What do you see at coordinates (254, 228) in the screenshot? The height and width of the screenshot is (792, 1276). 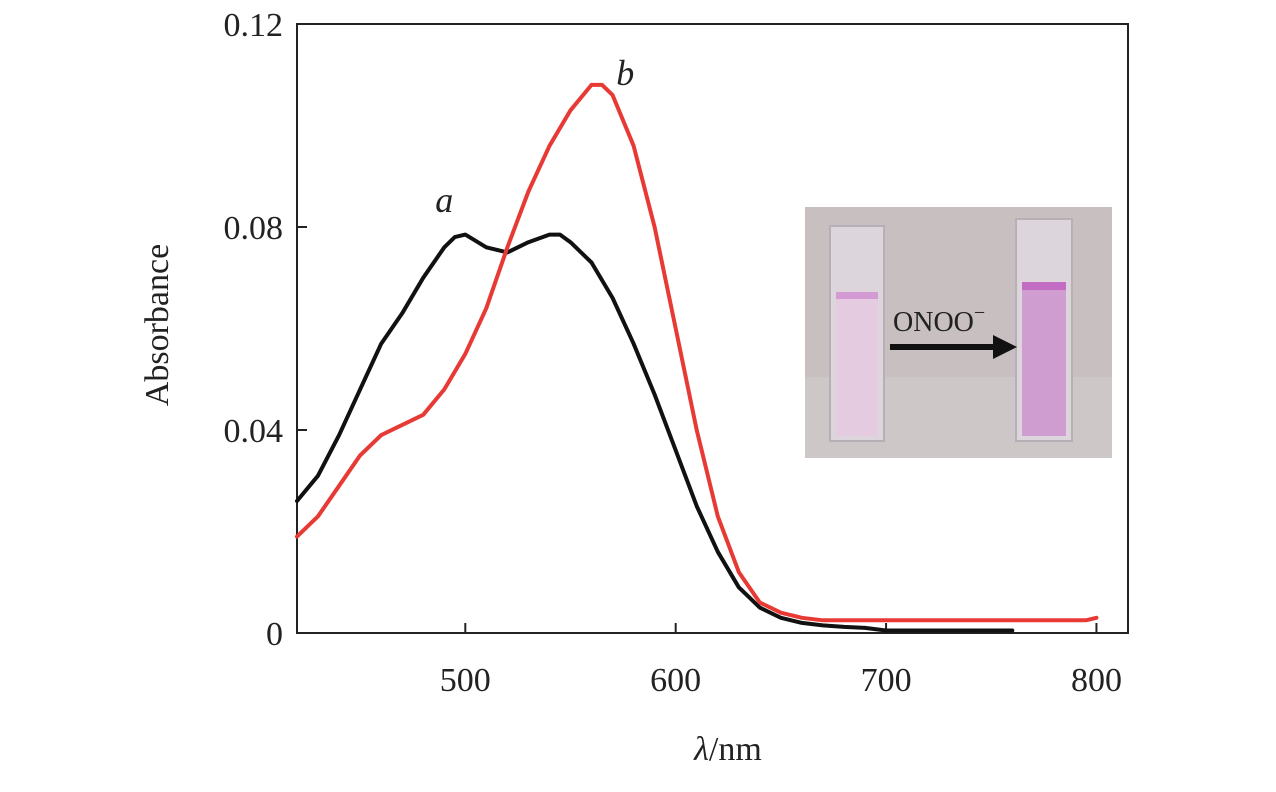 I see `y-tick-label: 0.08` at bounding box center [254, 228].